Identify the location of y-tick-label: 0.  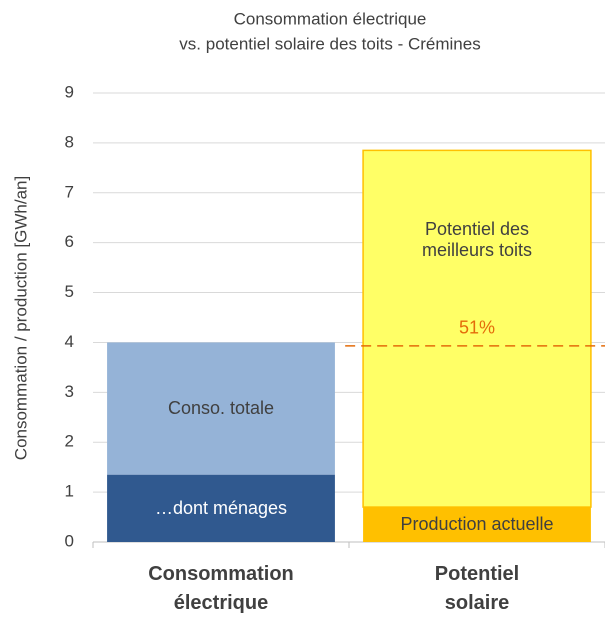
(69, 540).